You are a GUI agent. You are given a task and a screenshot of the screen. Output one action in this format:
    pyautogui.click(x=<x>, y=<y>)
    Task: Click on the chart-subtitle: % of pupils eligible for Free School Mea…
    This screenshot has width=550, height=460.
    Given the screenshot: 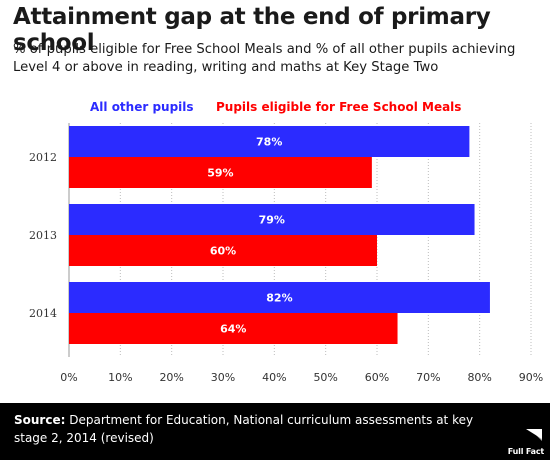 What is the action you would take?
    pyautogui.click(x=264, y=58)
    